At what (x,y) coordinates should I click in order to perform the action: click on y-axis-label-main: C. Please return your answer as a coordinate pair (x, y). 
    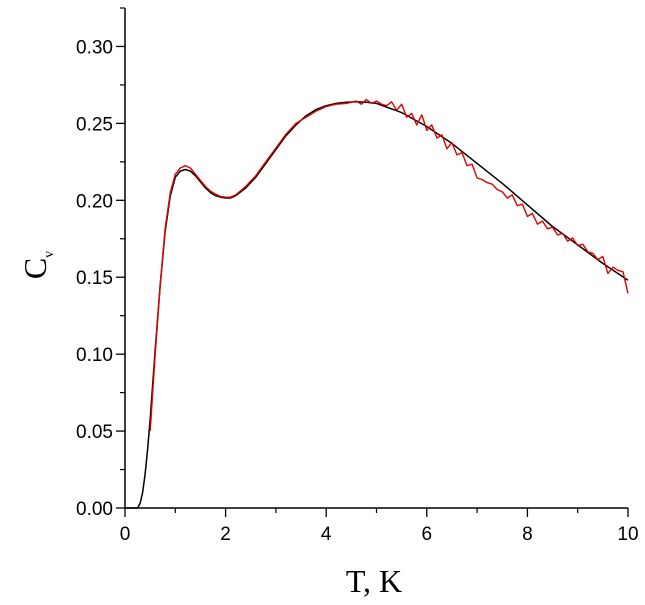
    Looking at the image, I should click on (35, 268).